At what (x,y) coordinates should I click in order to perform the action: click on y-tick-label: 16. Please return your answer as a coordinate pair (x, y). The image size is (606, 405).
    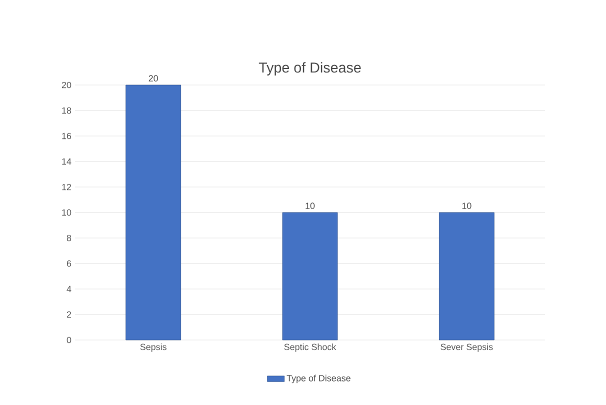
    Looking at the image, I should click on (67, 136).